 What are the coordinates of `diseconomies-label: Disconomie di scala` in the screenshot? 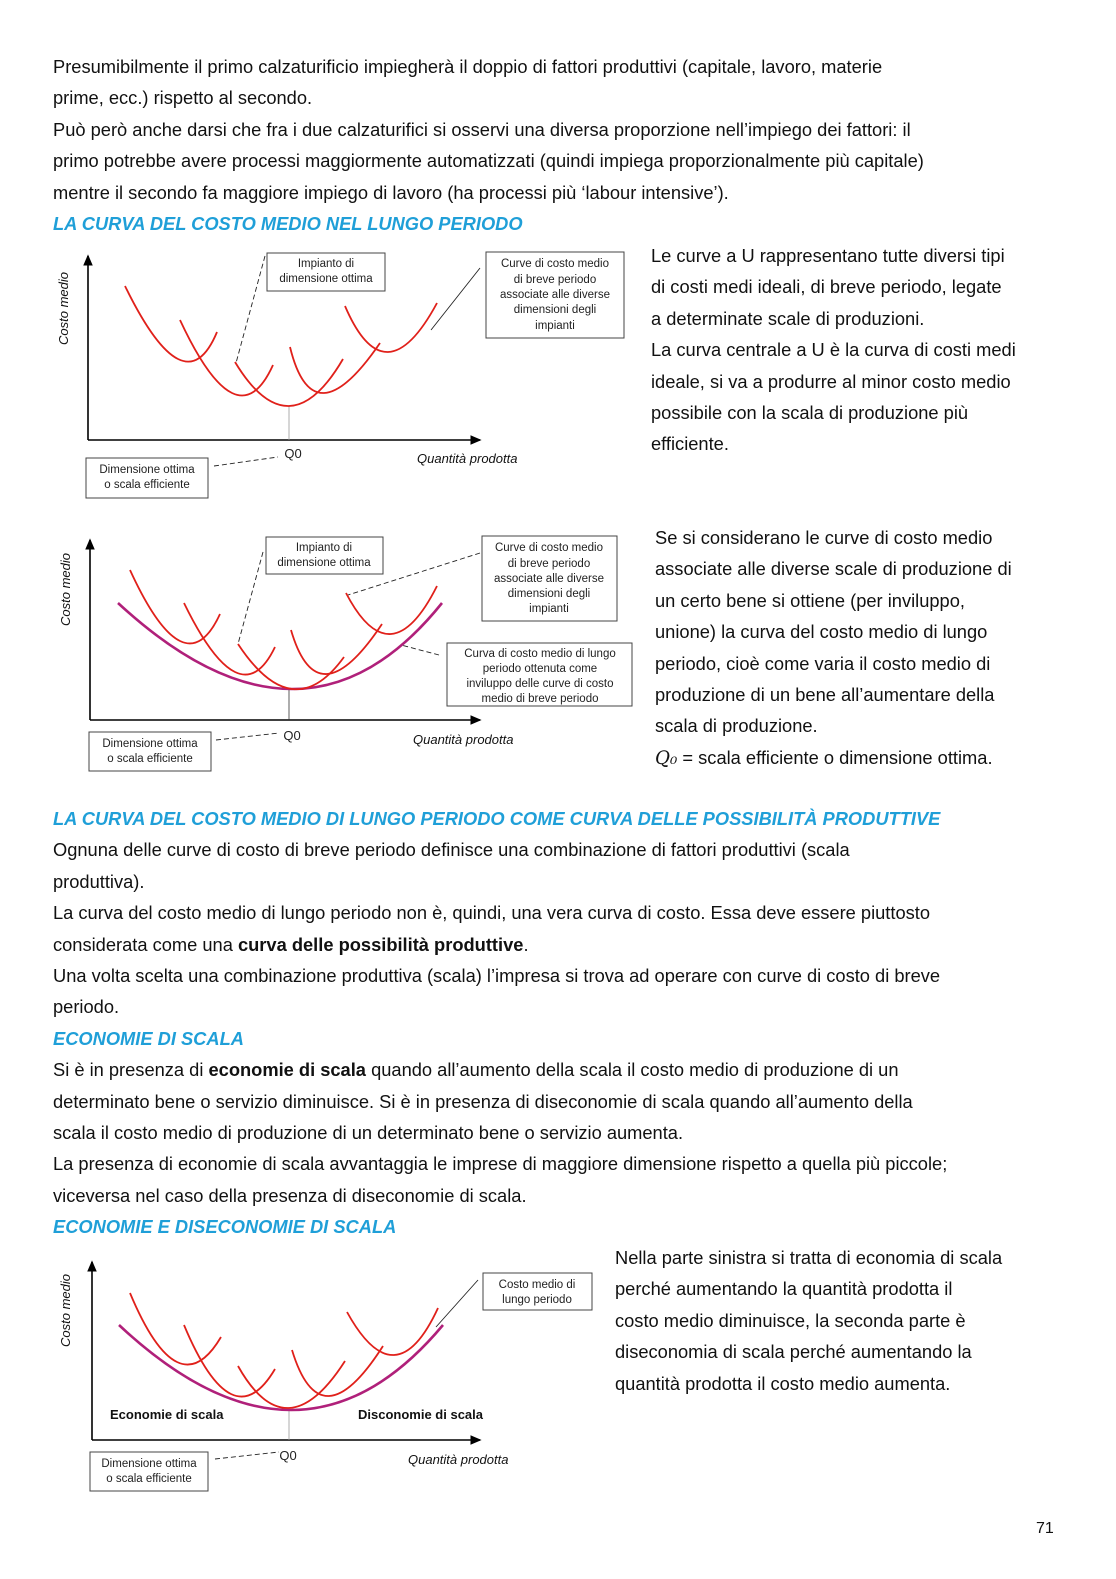 It's located at (421, 1414).